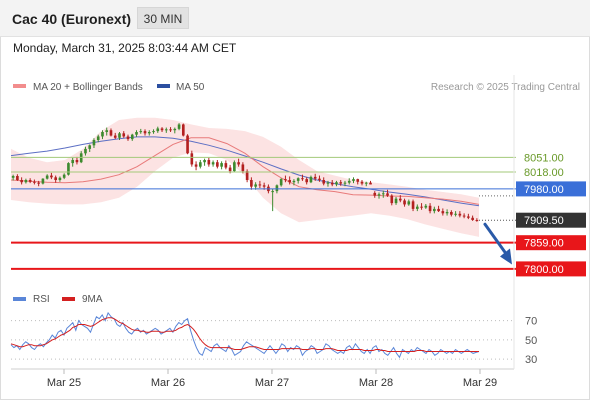 This screenshot has height=400, width=590. What do you see at coordinates (531, 341) in the screenshot?
I see `rsi-tick-label: 50` at bounding box center [531, 341].